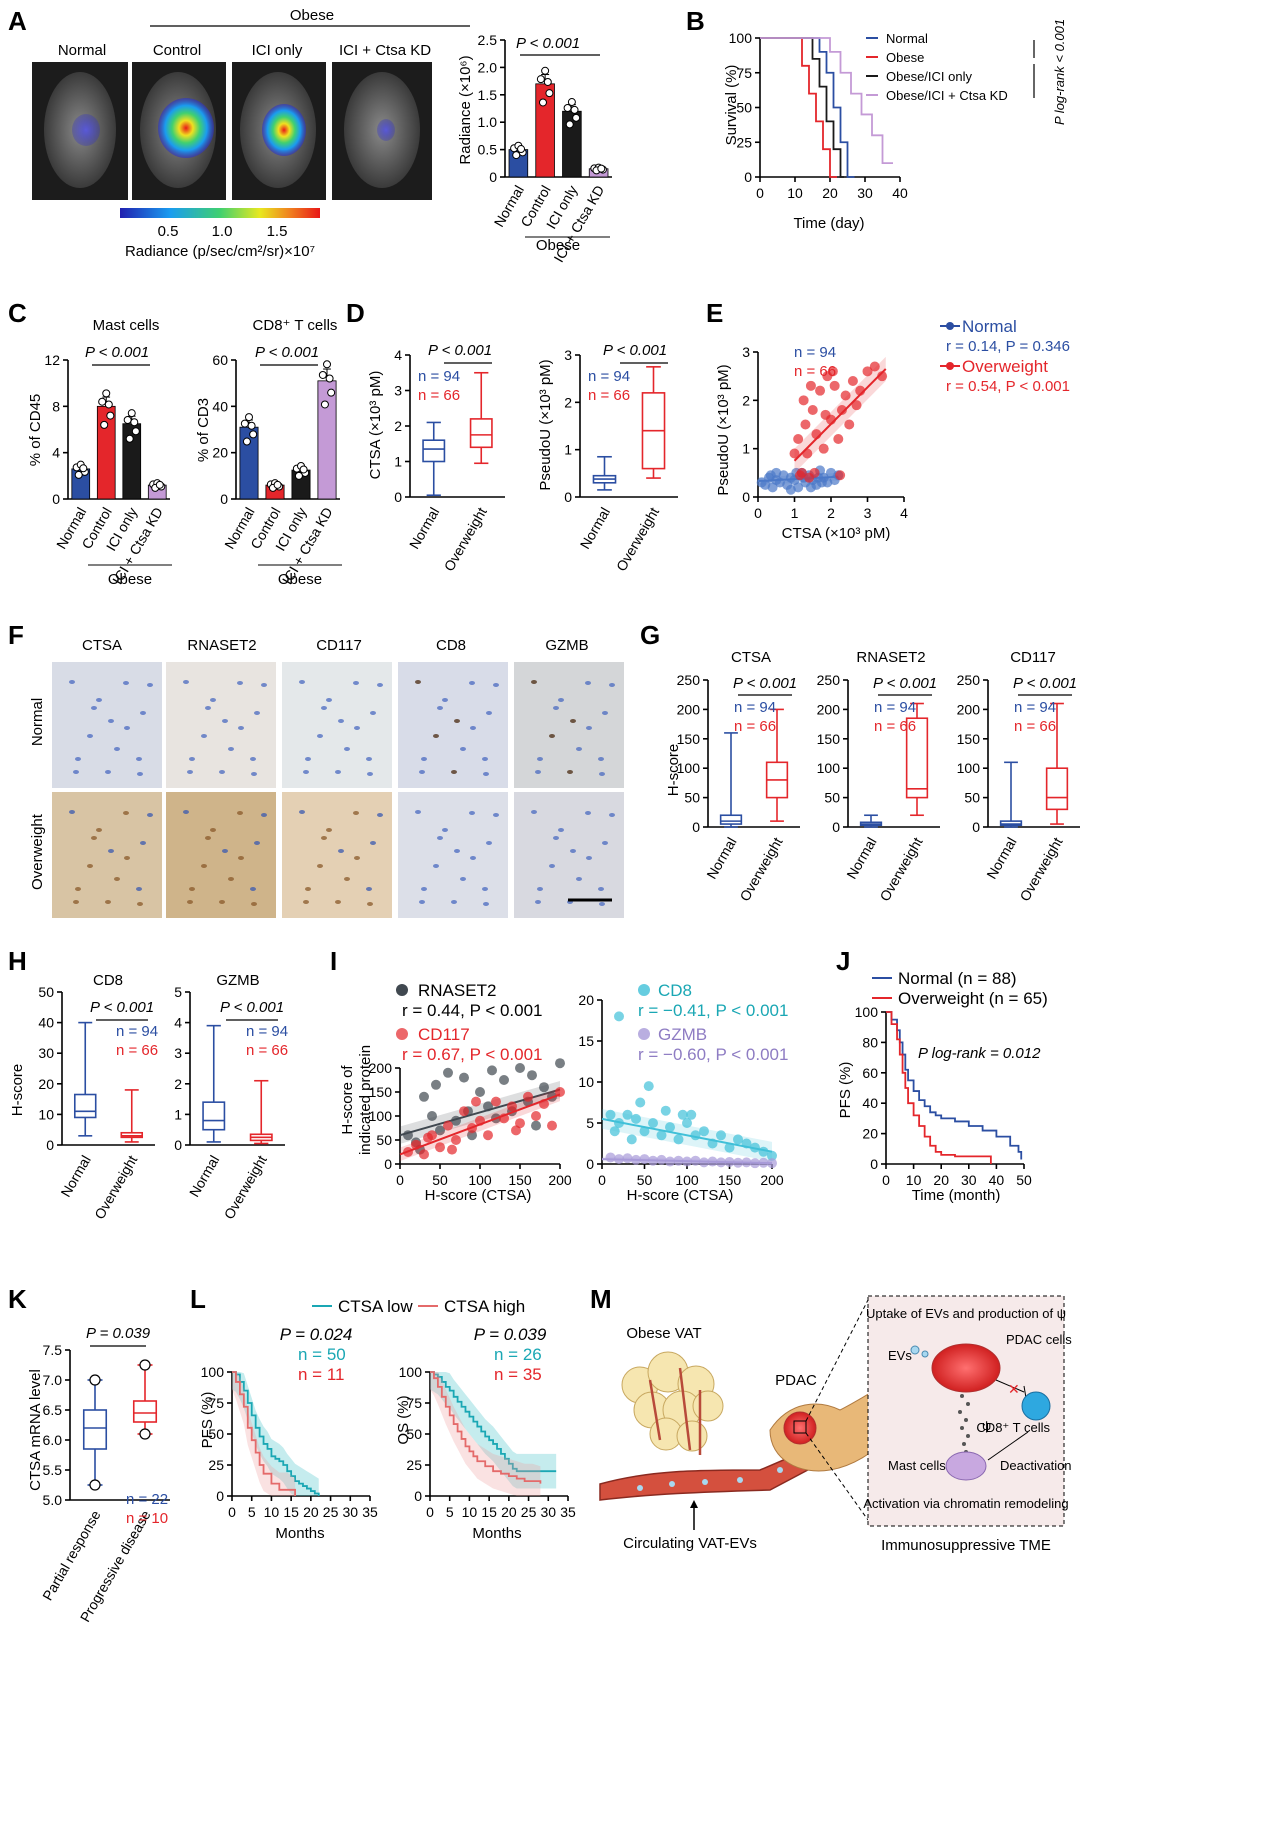 This screenshot has width=1280, height=1848. I want to click on y-tick-label: 0, so click(748, 177).